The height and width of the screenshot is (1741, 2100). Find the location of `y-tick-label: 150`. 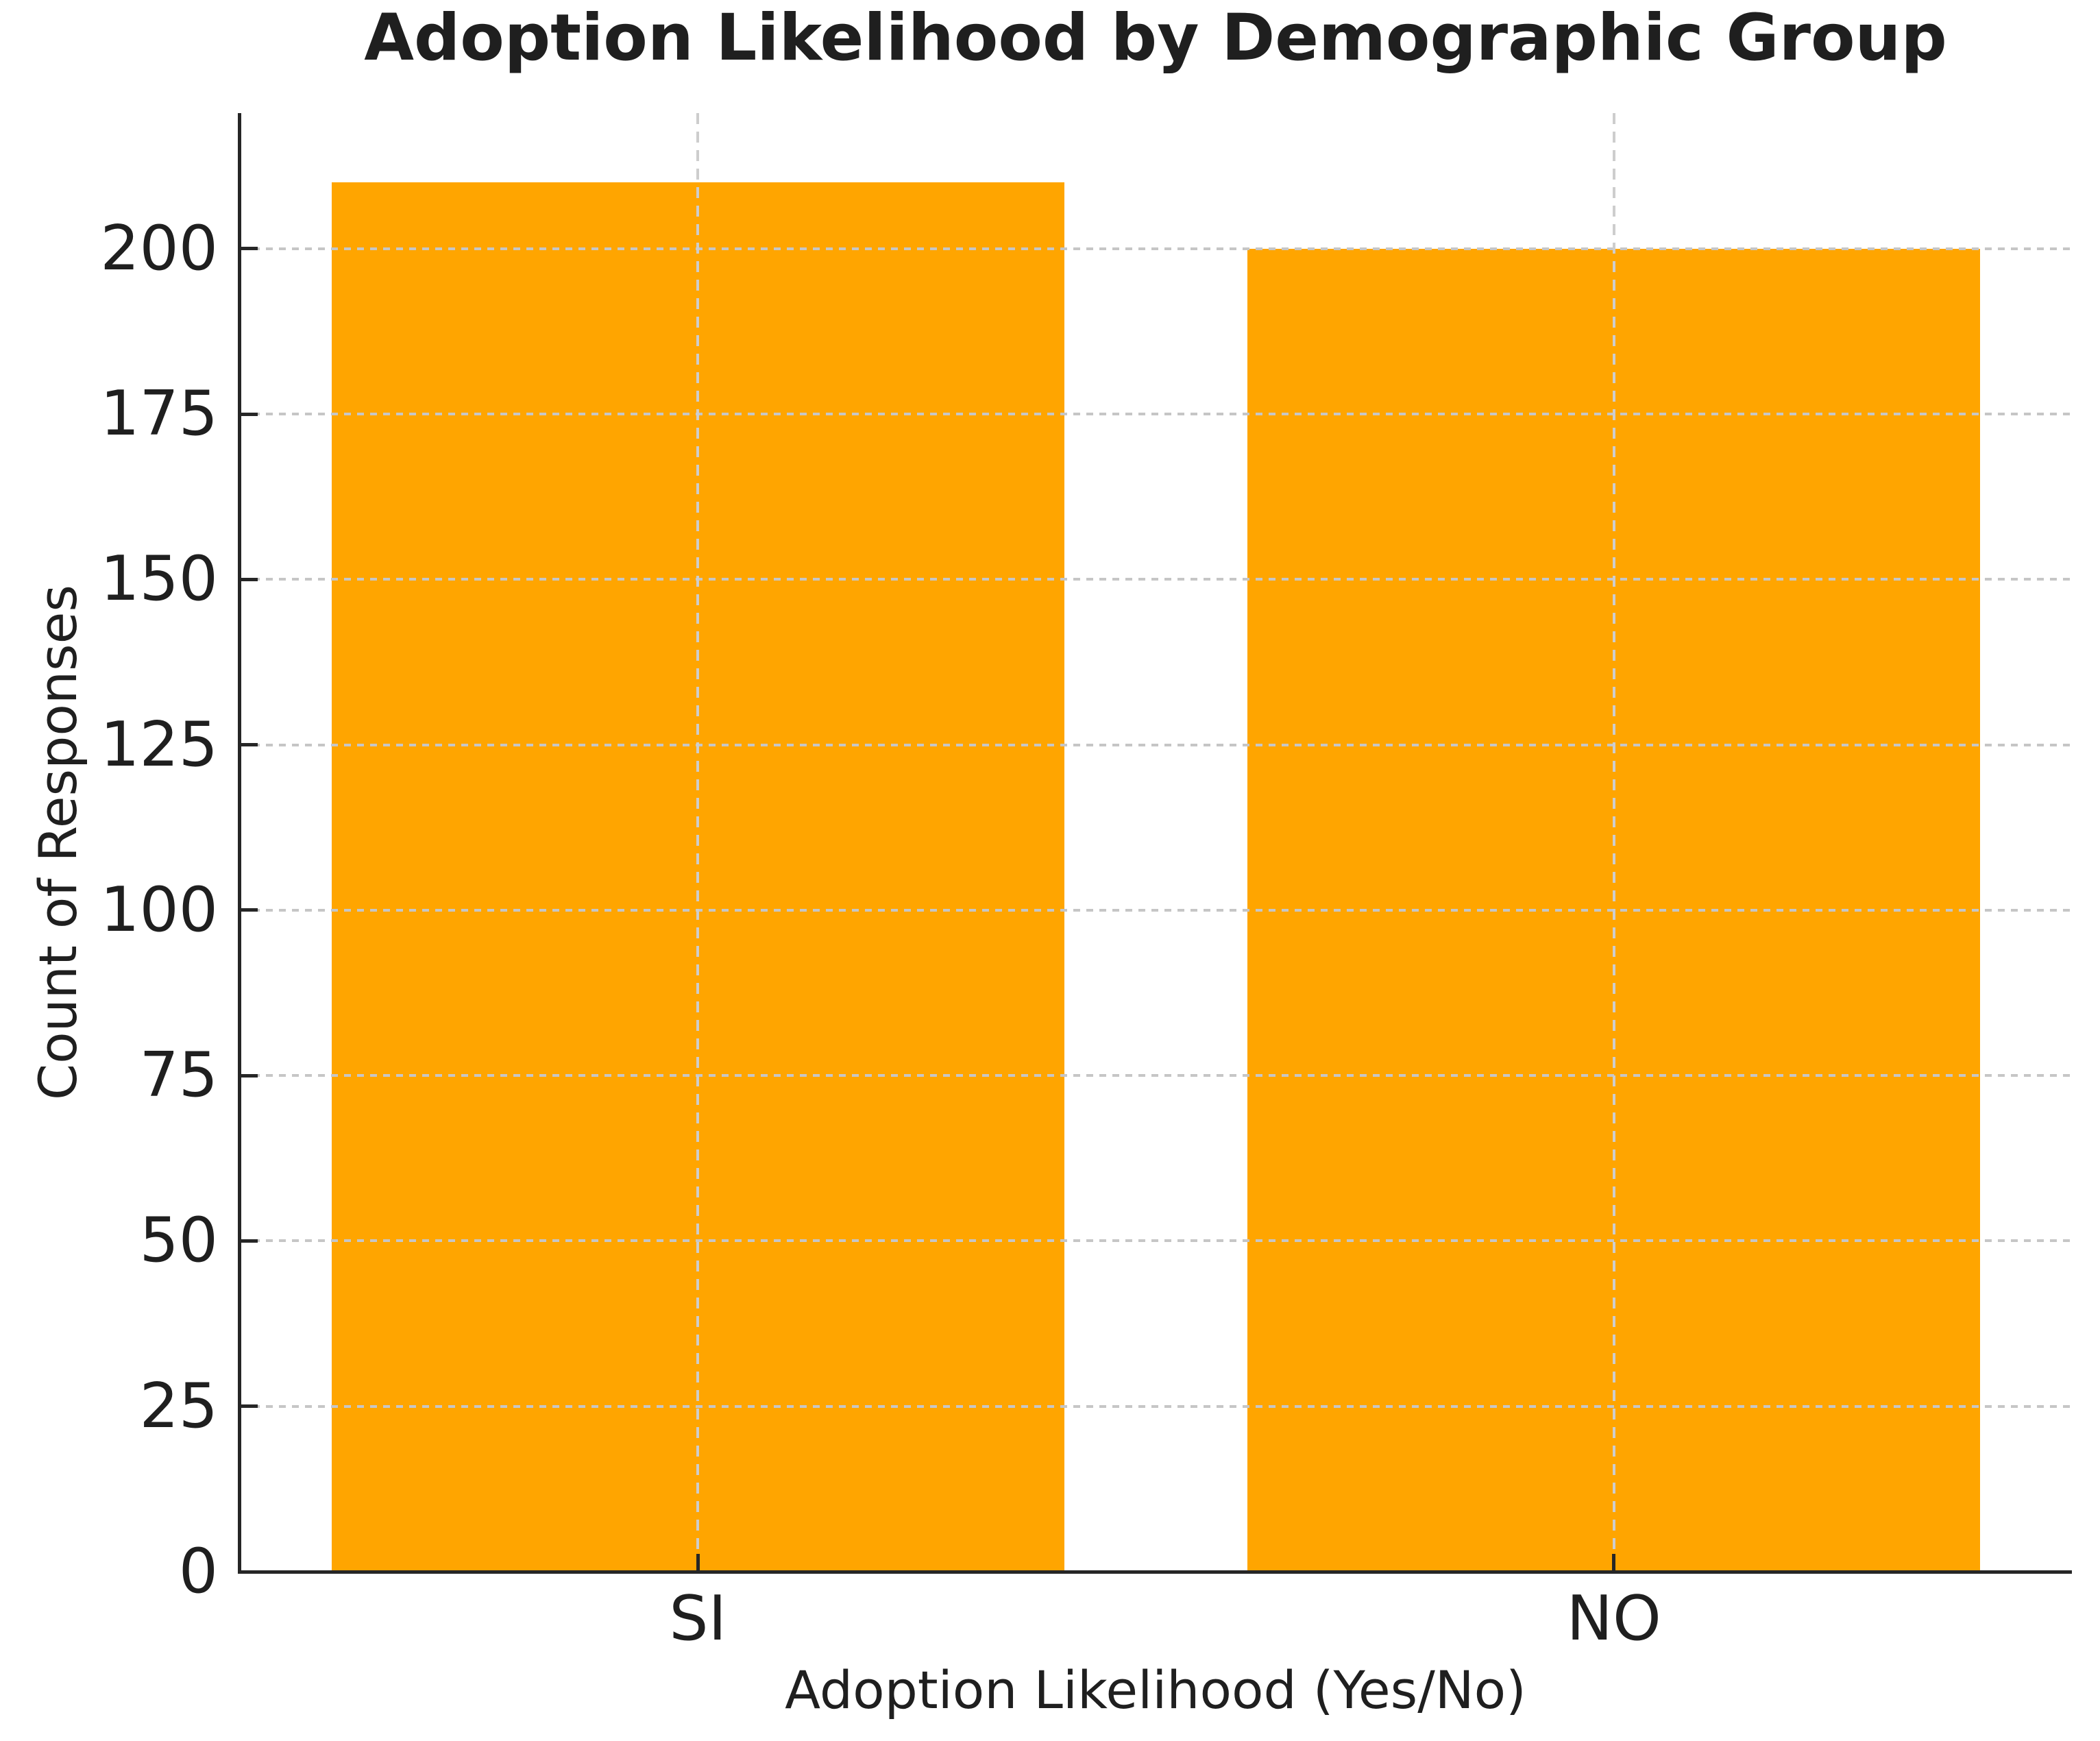

y-tick-label: 150 is located at coordinates (159, 579).